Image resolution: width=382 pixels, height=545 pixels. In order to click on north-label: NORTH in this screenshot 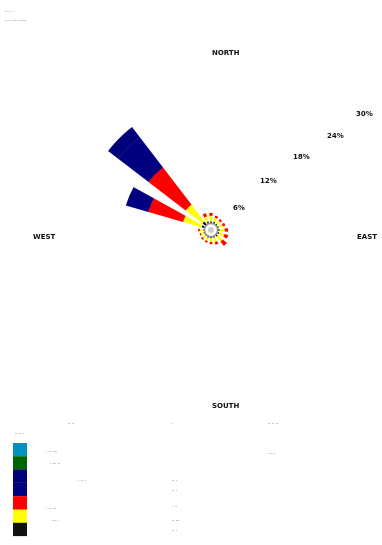, I will do `click(226, 53)`.